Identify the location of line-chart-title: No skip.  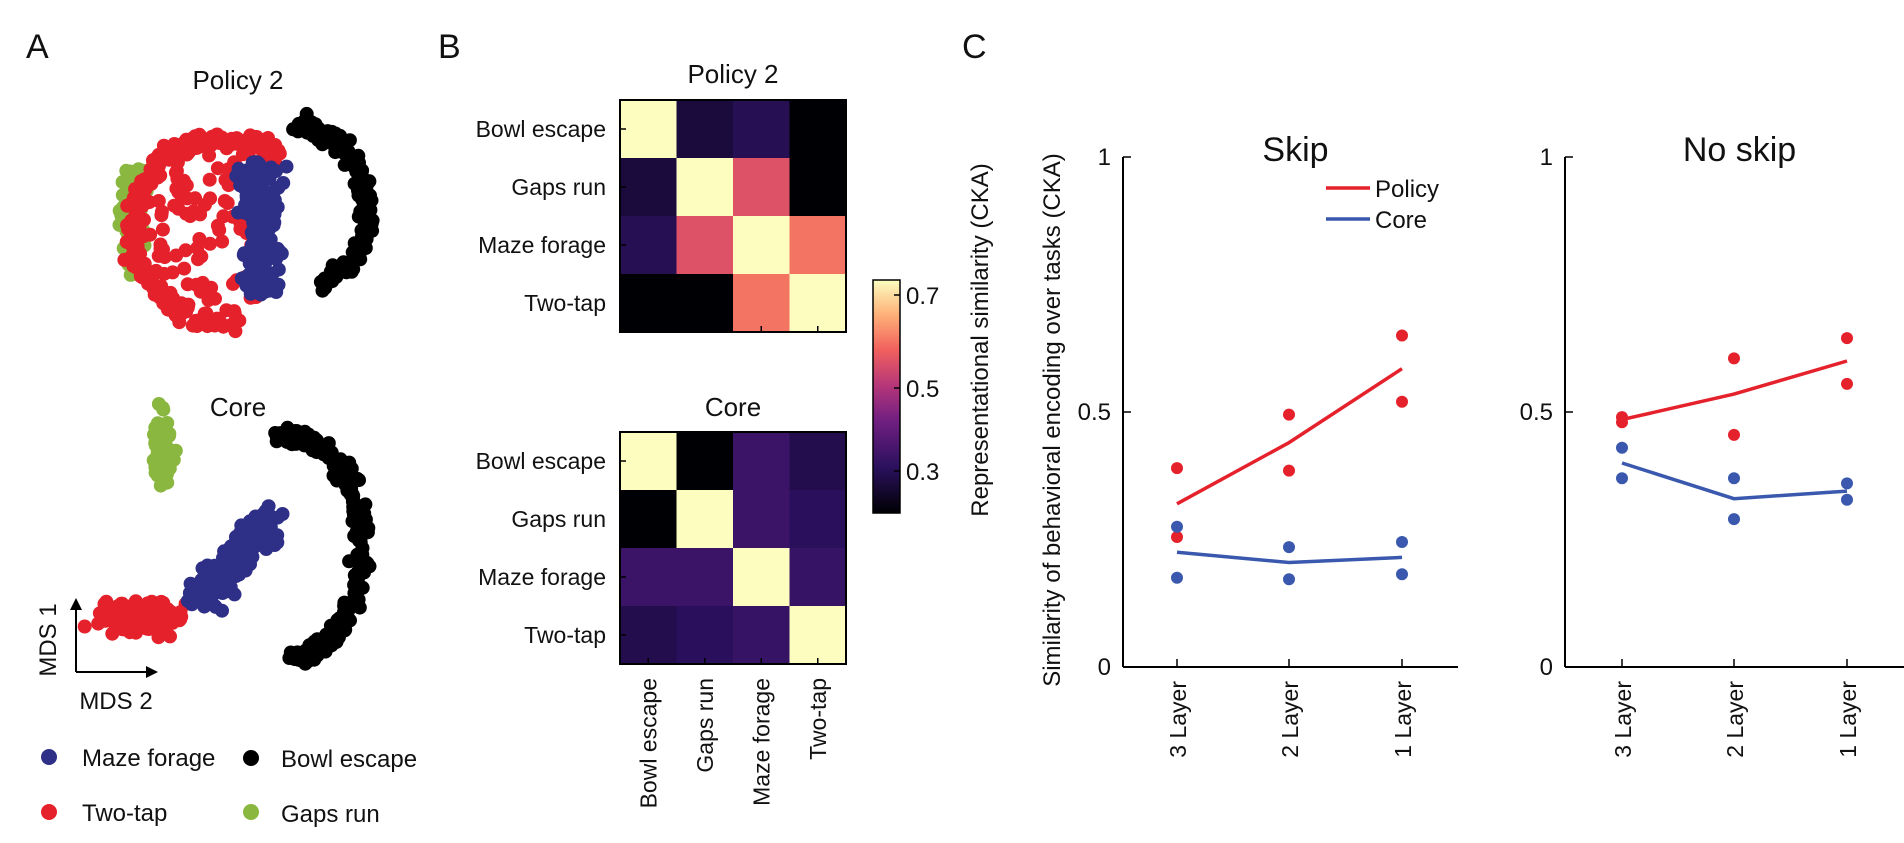
(1739, 150).